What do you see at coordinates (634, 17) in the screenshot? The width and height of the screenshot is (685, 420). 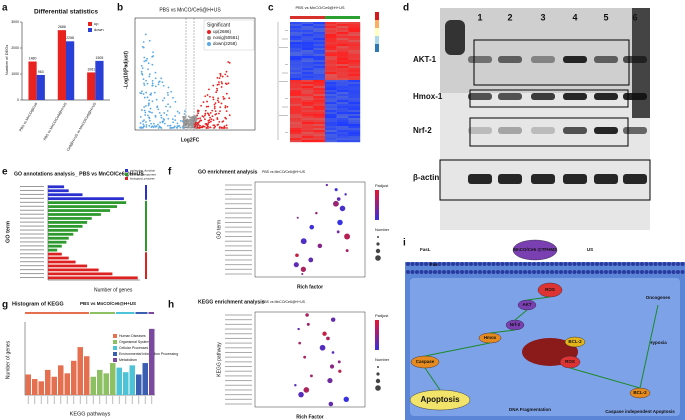 I see `label: 6` at bounding box center [634, 17].